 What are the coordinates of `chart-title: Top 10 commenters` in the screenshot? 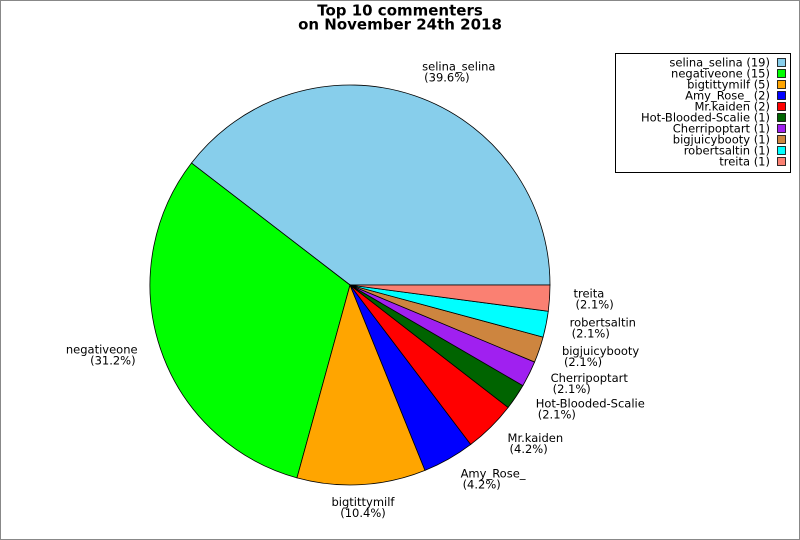 It's located at (400, 11).